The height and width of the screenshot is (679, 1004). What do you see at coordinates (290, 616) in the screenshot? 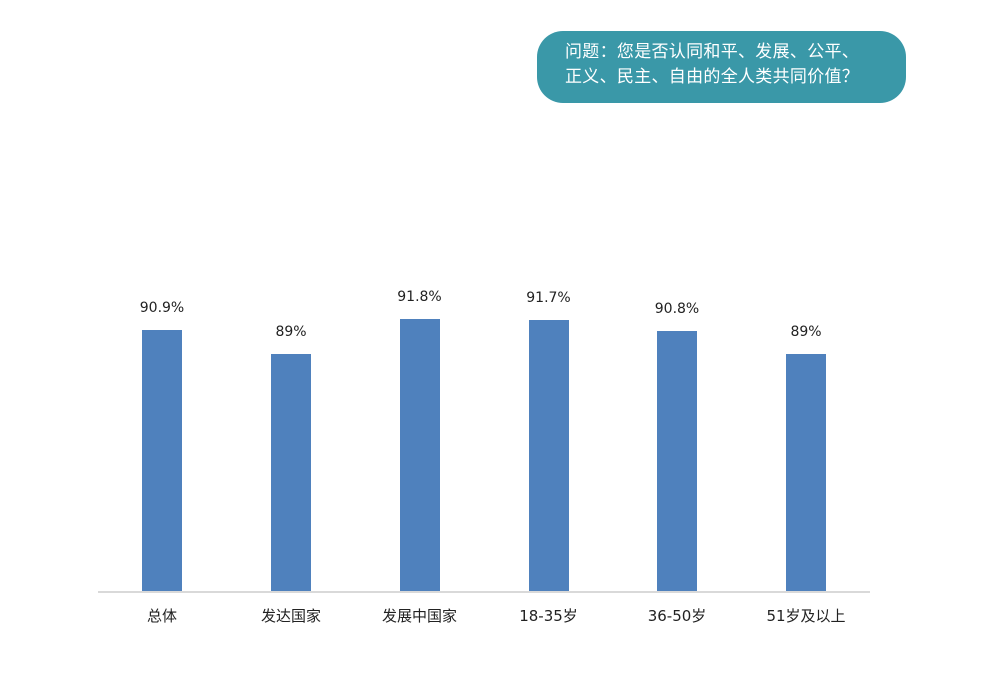
I see `category-label: 发达国家` at bounding box center [290, 616].